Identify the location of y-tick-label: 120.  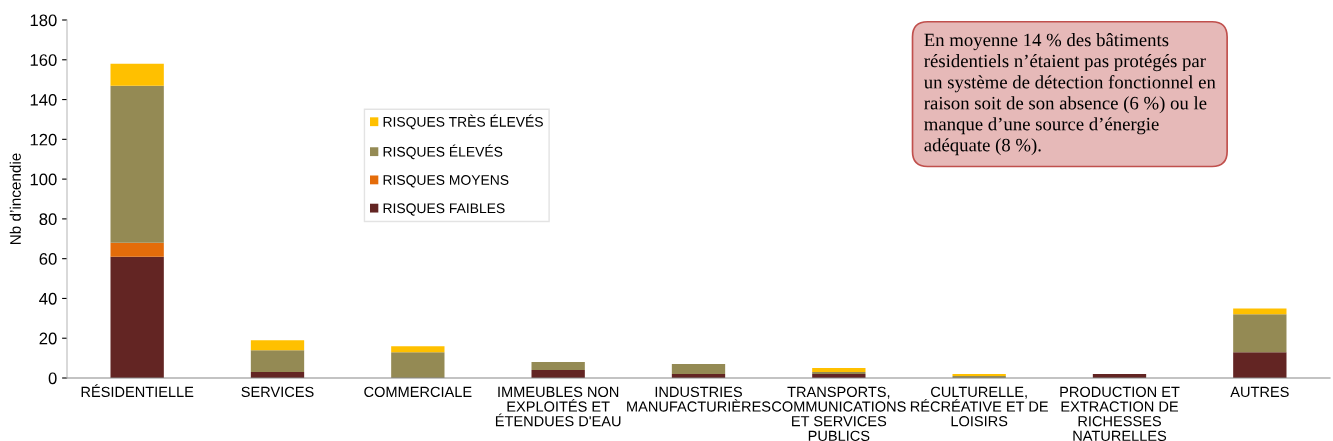
(43, 139).